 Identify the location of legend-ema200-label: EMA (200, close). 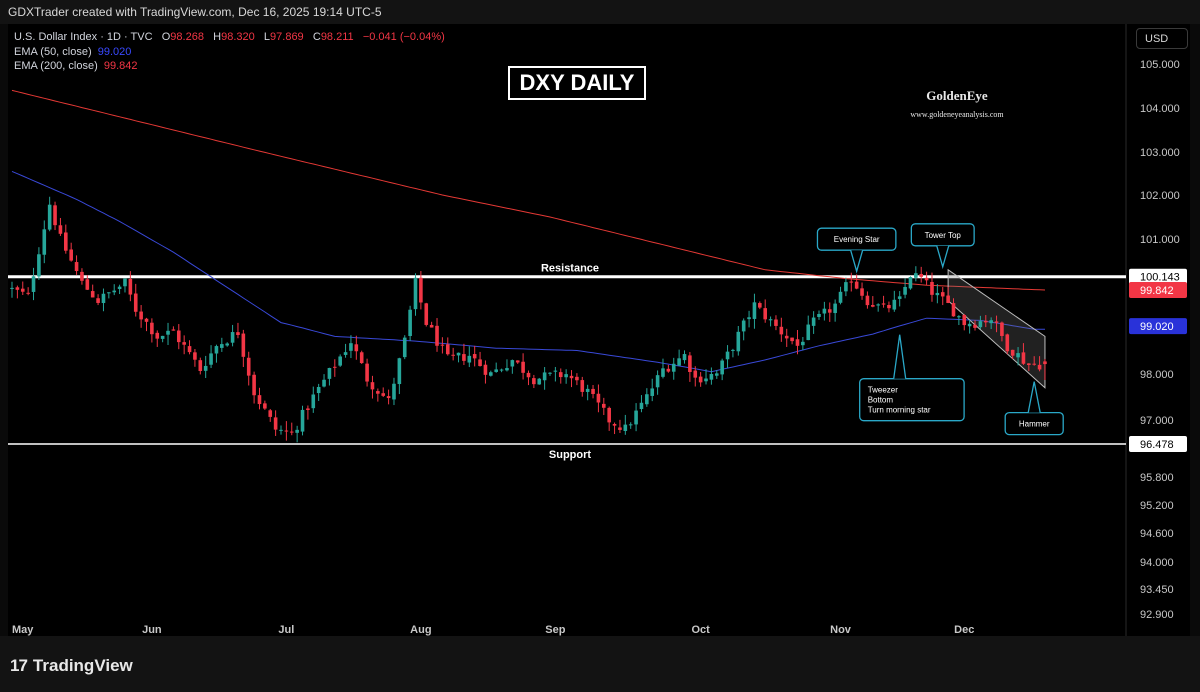
(56, 66).